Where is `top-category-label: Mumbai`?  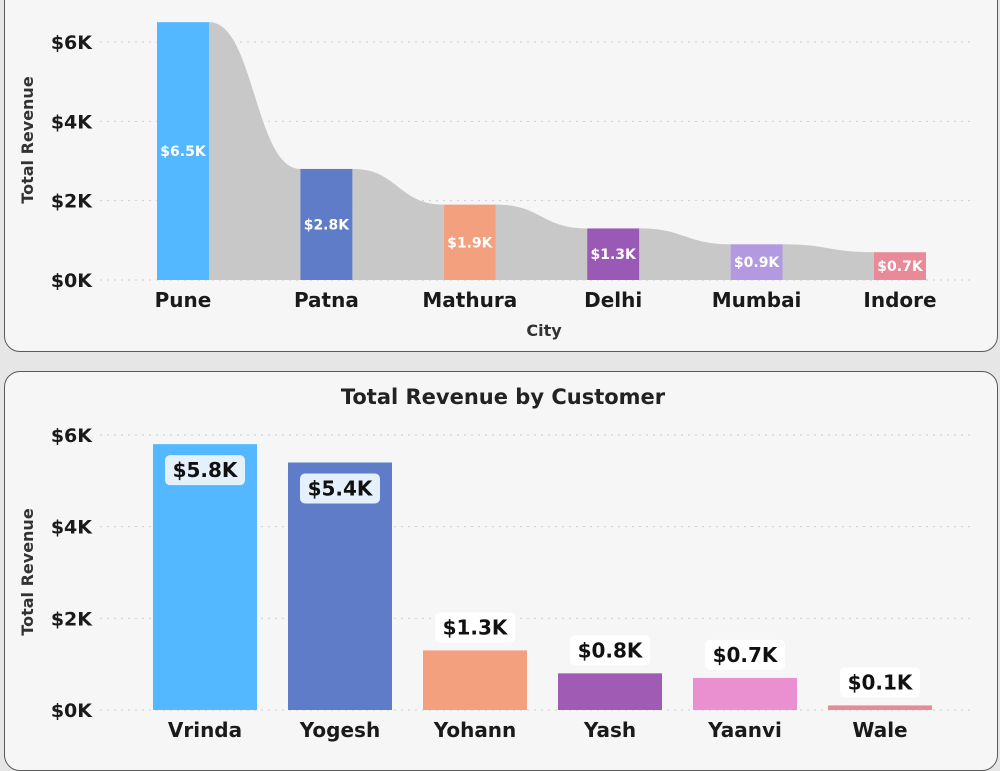 top-category-label: Mumbai is located at coordinates (757, 300).